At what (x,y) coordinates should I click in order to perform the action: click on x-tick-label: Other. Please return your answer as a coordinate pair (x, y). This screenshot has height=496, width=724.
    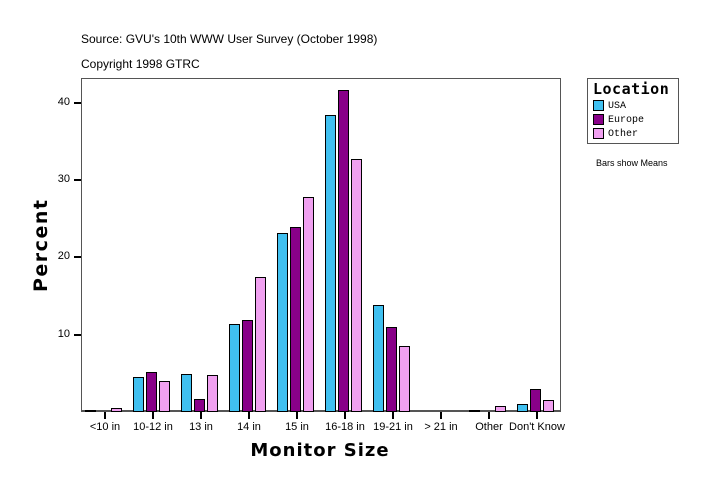
    Looking at the image, I should click on (489, 427).